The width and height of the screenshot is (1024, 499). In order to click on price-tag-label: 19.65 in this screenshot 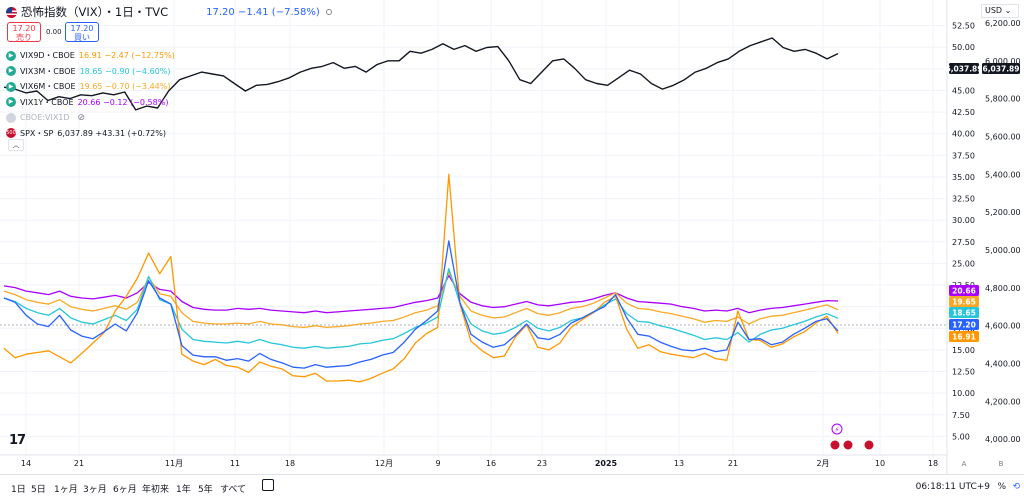, I will do `click(964, 302)`.